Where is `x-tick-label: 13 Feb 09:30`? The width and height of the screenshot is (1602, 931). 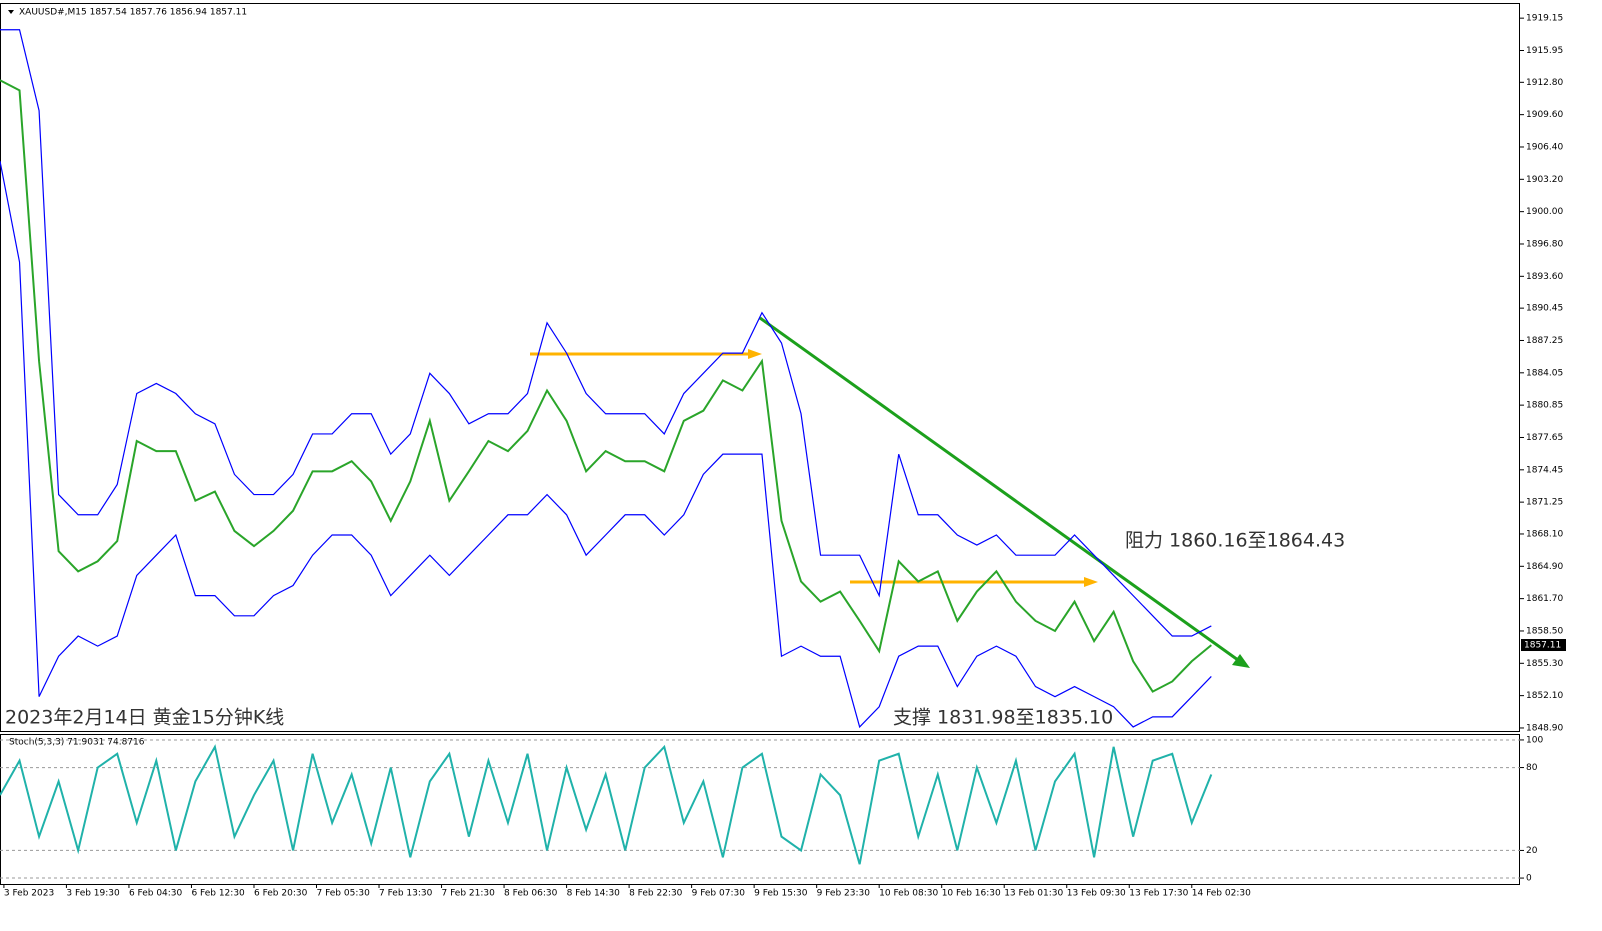 x-tick-label: 13 Feb 09:30 is located at coordinates (1096, 894).